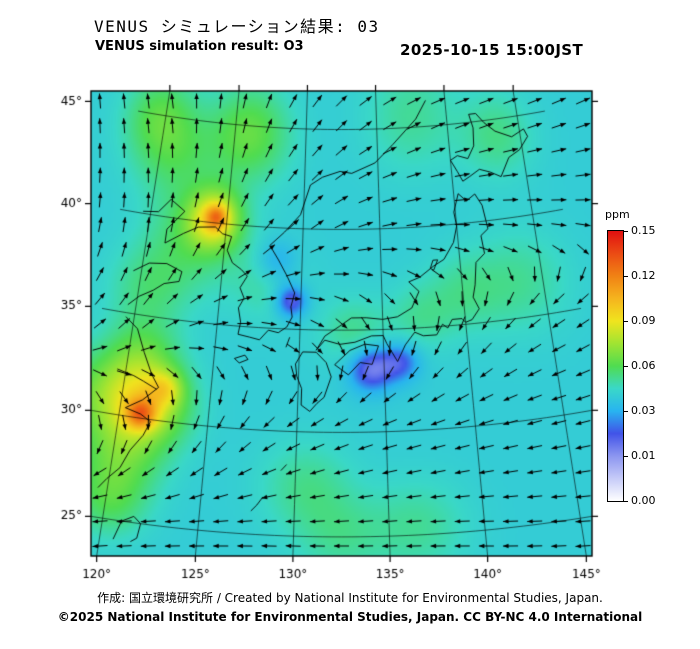  I want to click on colorbar-tick-label: 0.03, so click(643, 410).